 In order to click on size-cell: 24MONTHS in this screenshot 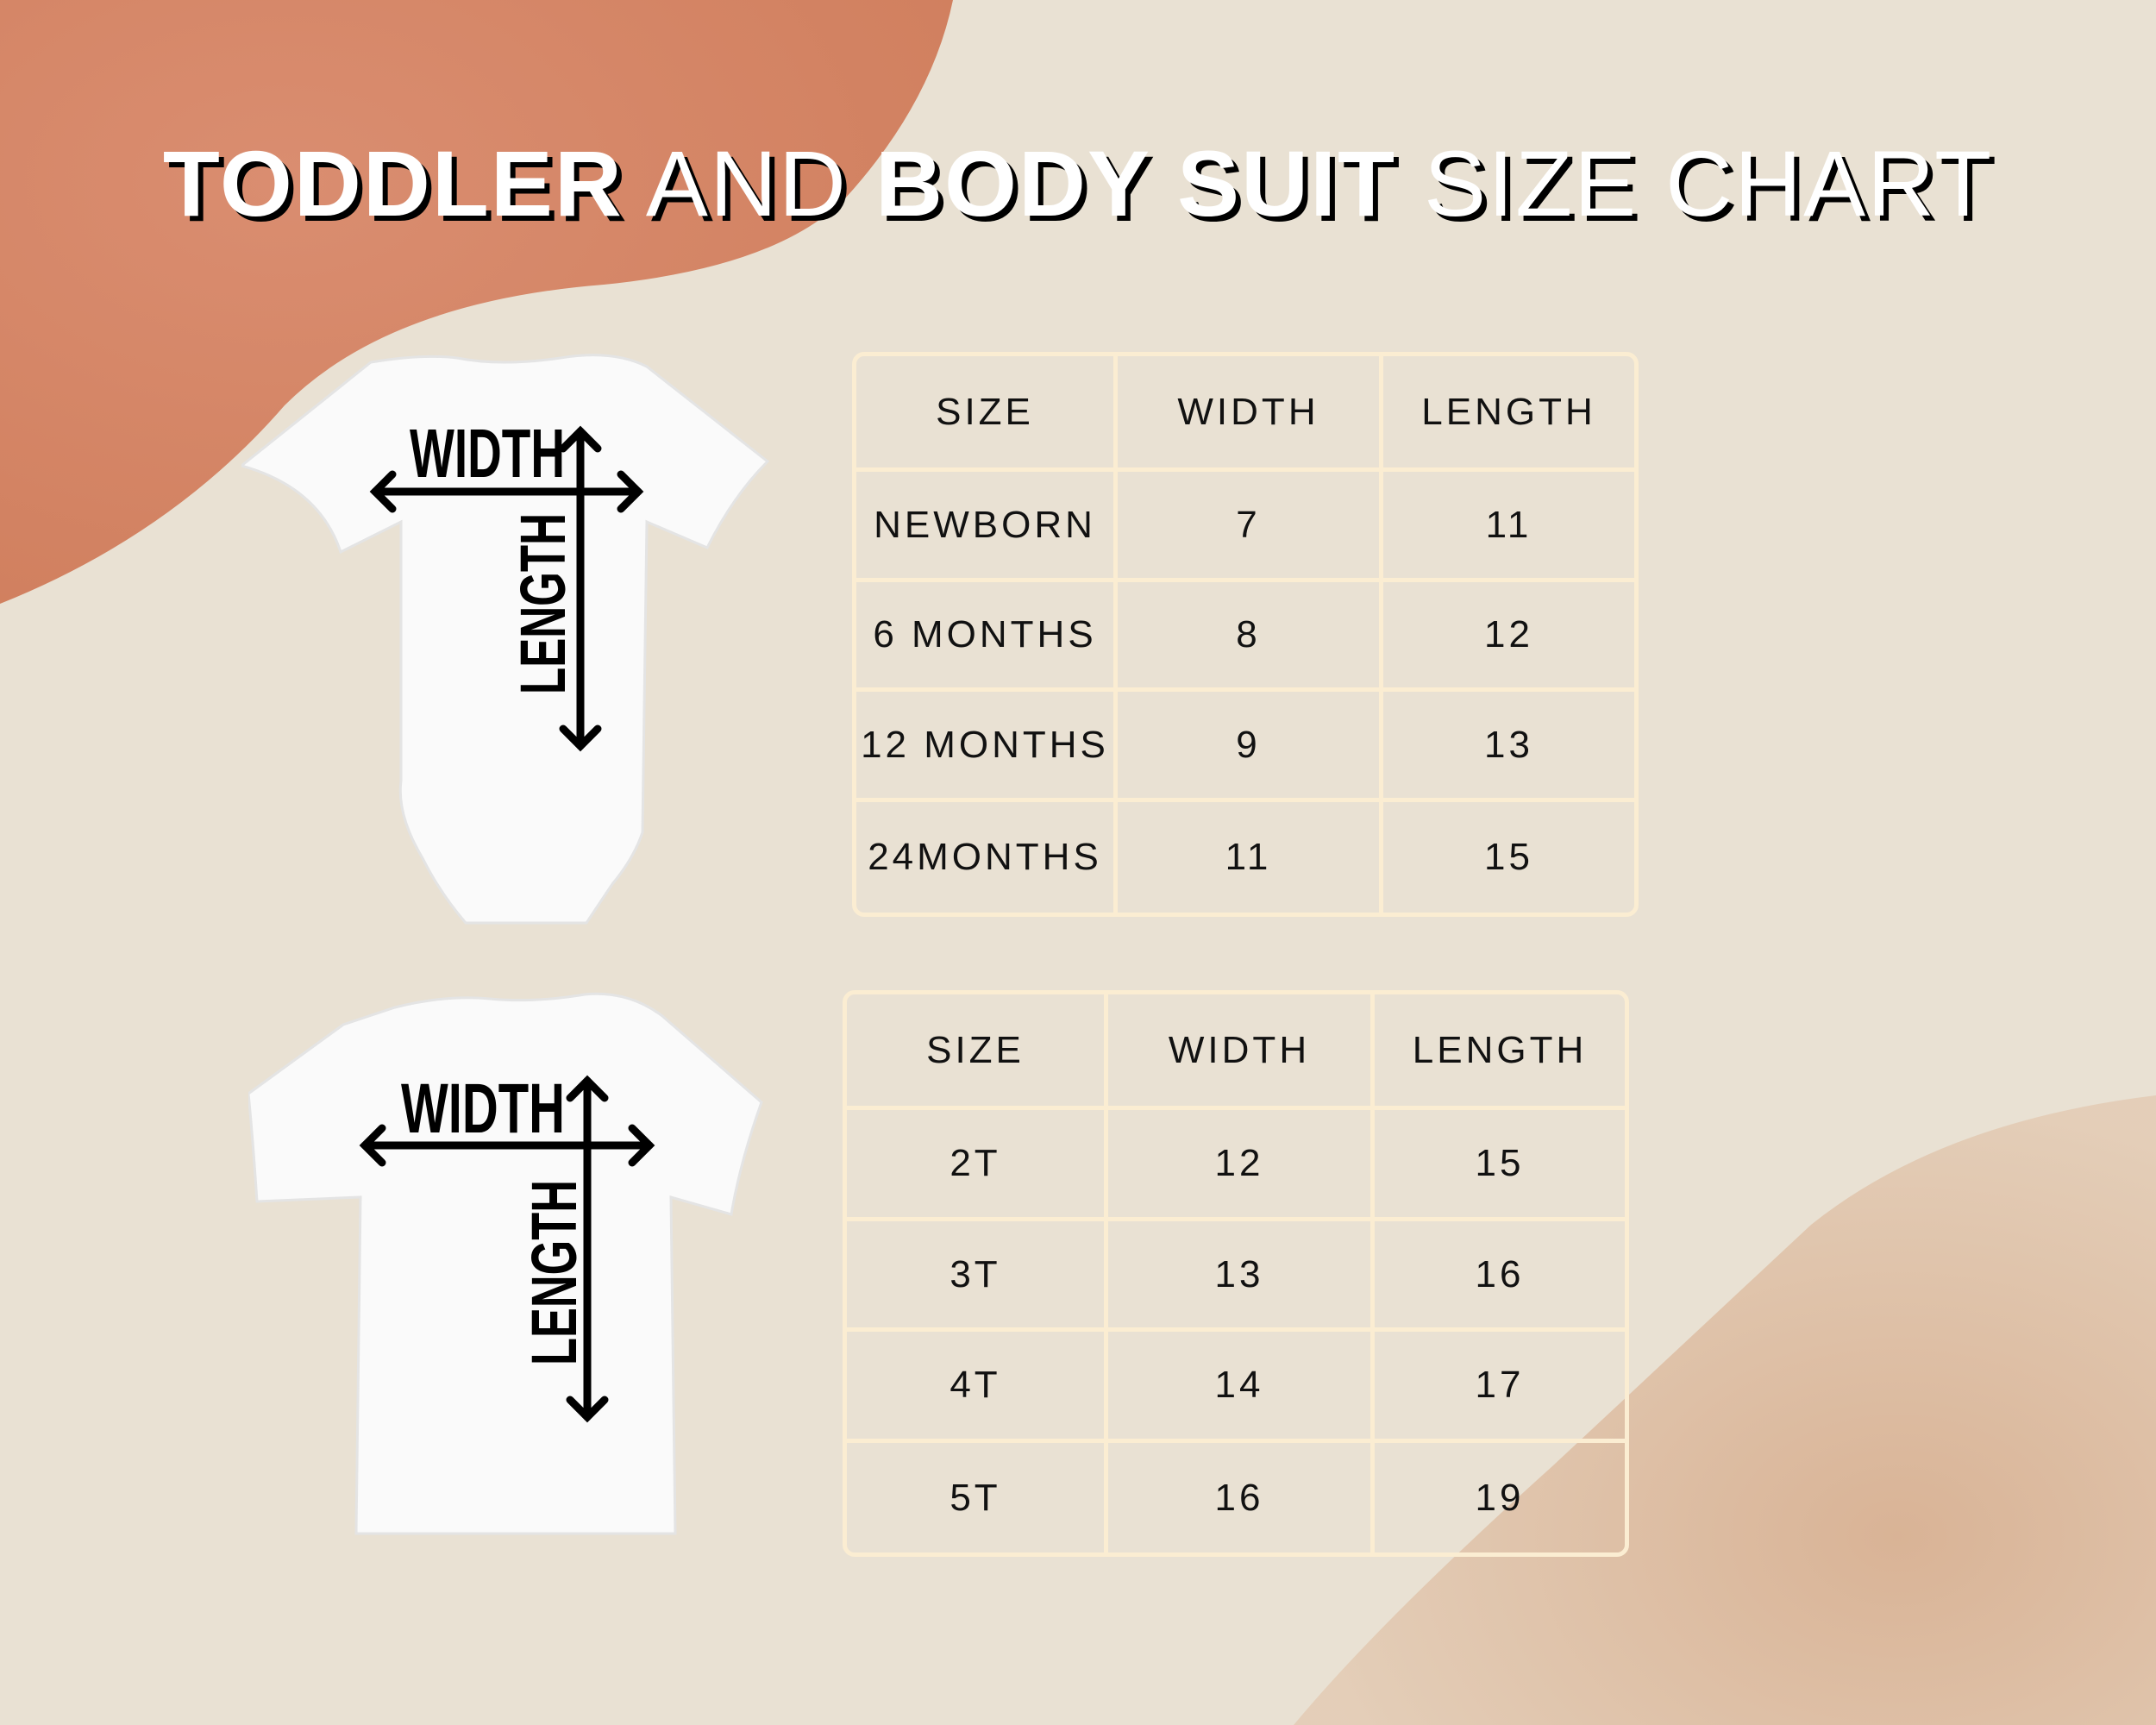, I will do `click(987, 857)`.